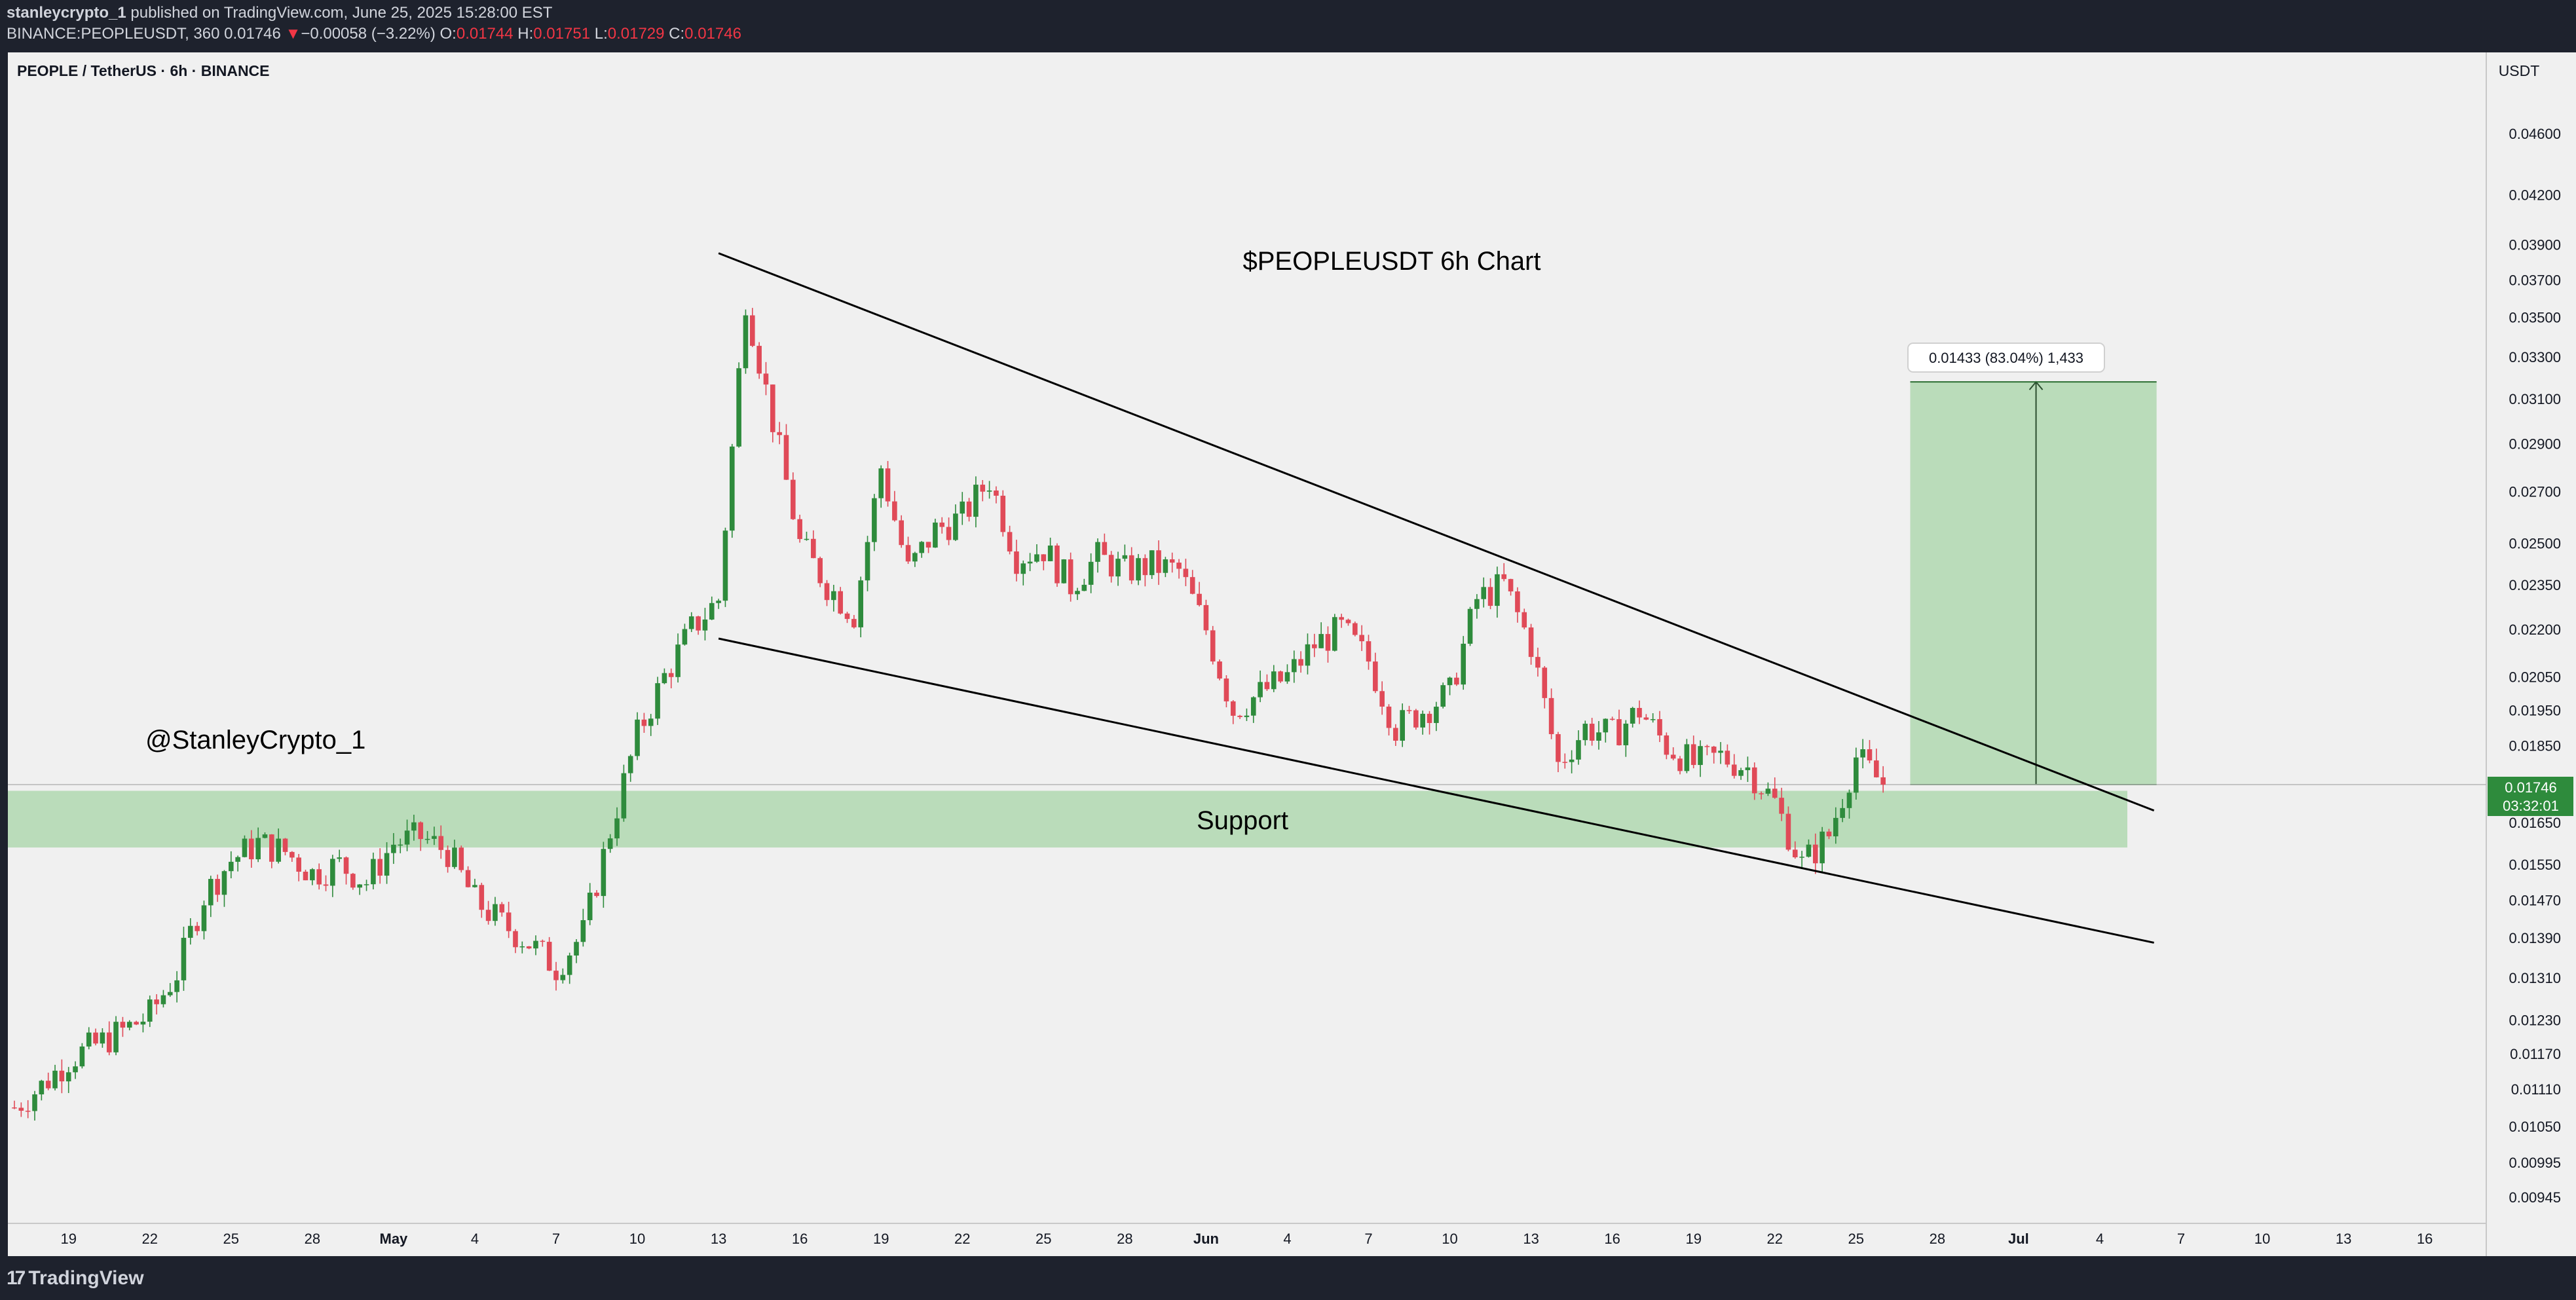 This screenshot has height=1300, width=2576. Describe the element at coordinates (66, 13) in the screenshot. I see `publisher-name: stanleycrypto_1` at that location.